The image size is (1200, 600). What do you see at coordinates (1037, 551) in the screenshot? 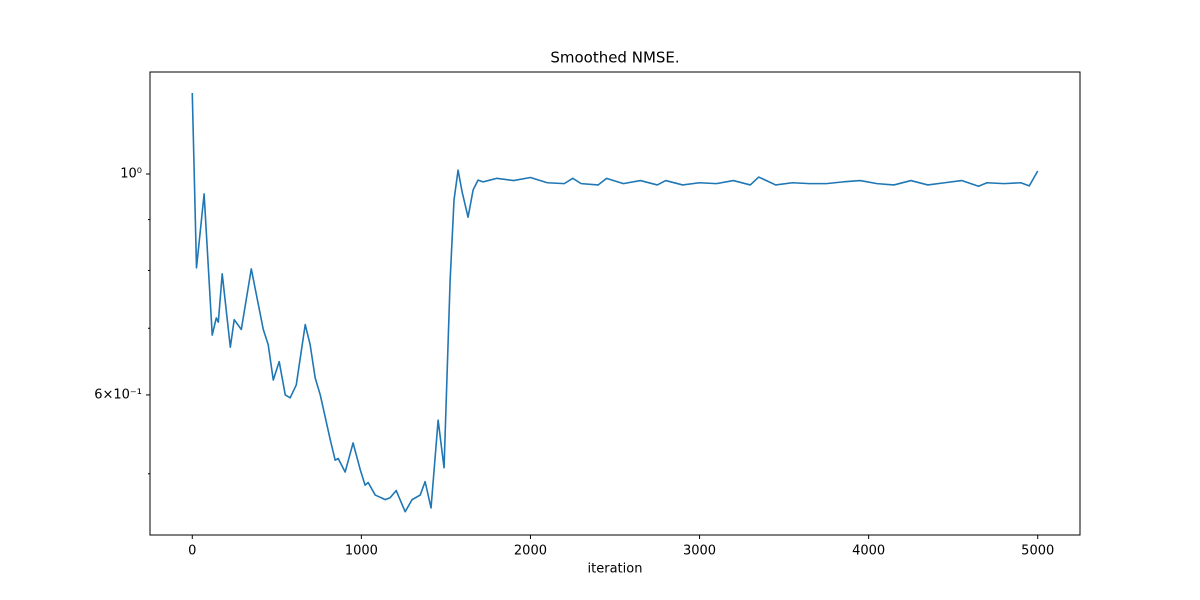
I see `x-tick-label: 5000` at bounding box center [1037, 551].